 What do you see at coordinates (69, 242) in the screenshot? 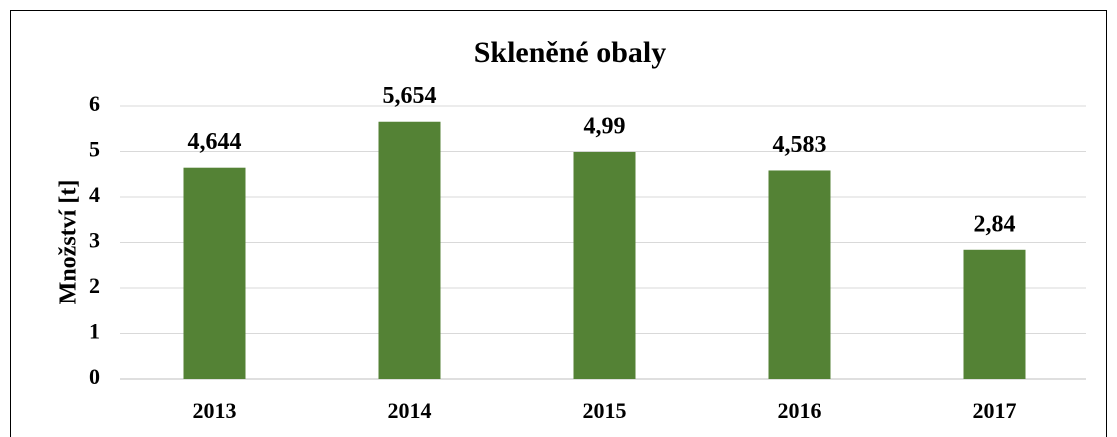
I see `y-axis-title: Množství [t]` at bounding box center [69, 242].